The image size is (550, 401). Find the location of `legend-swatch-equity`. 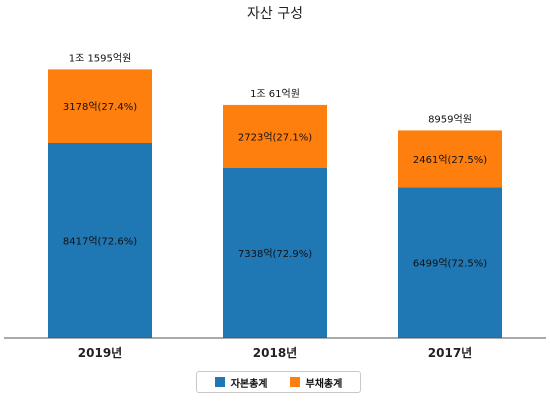

legend-swatch-equity is located at coordinates (219, 382).